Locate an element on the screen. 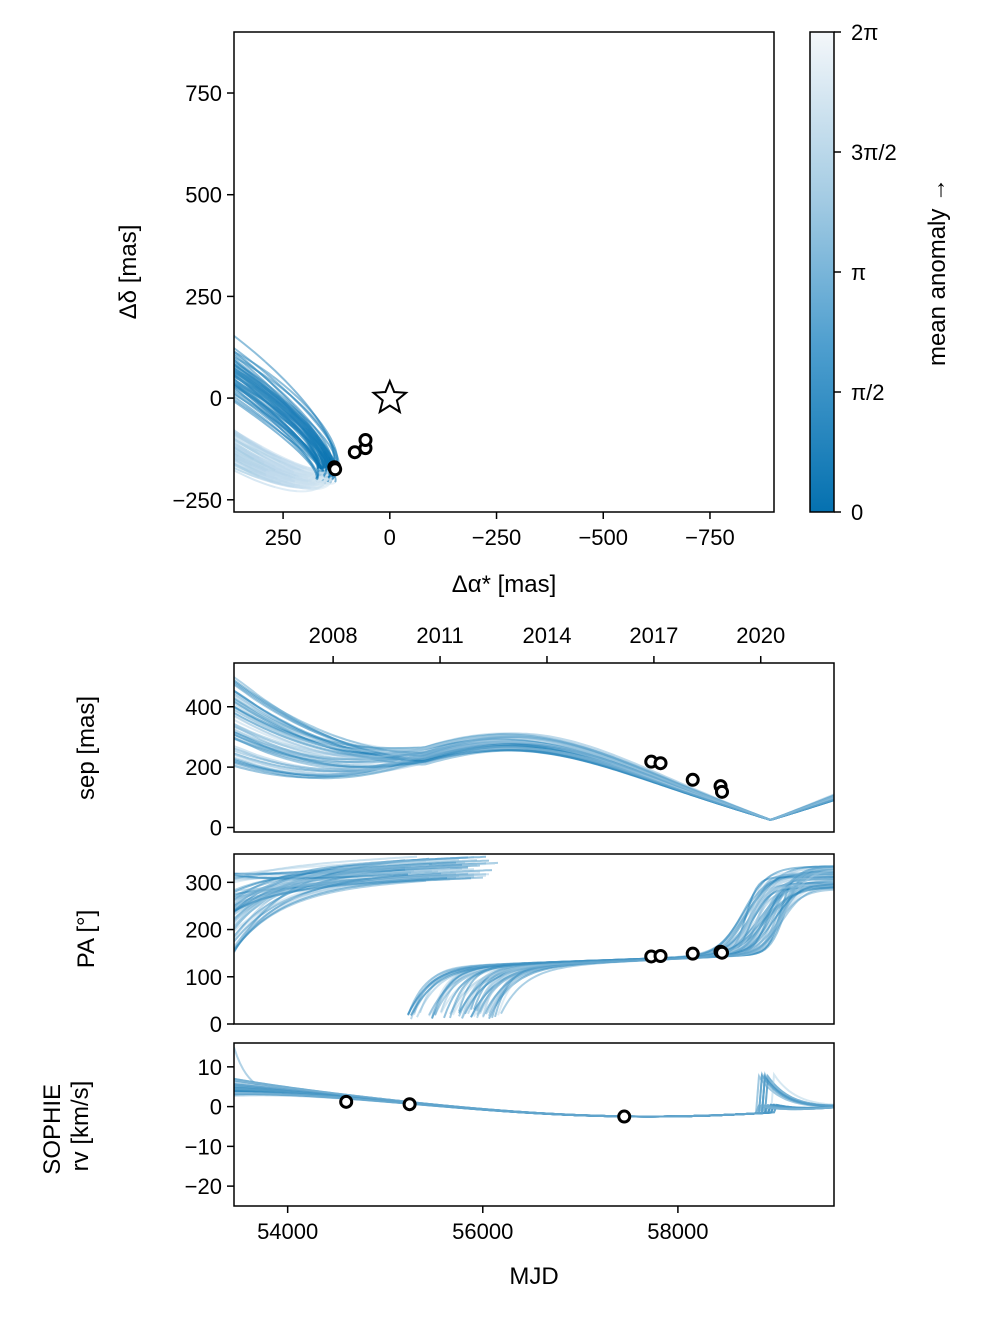 The height and width of the screenshot is (1324, 982). rv-x-tick-label: 54000 is located at coordinates (287, 1231).